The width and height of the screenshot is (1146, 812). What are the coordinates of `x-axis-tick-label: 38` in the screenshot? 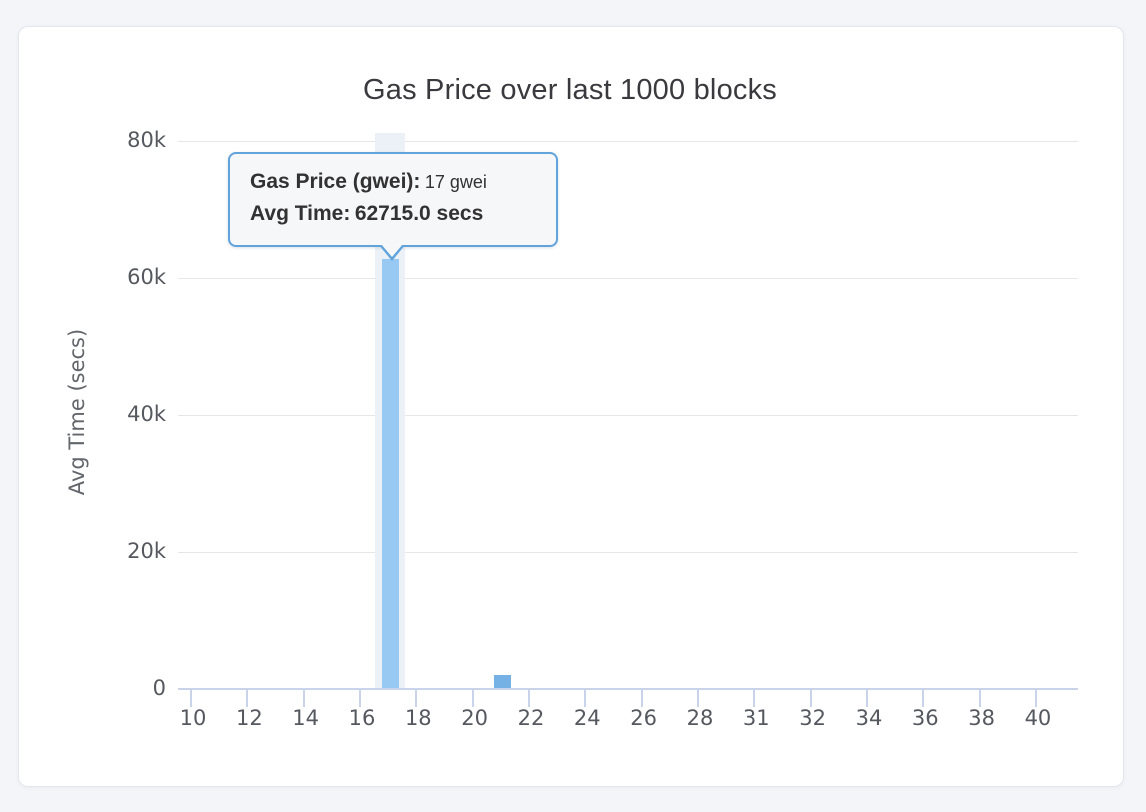 It's located at (981, 718).